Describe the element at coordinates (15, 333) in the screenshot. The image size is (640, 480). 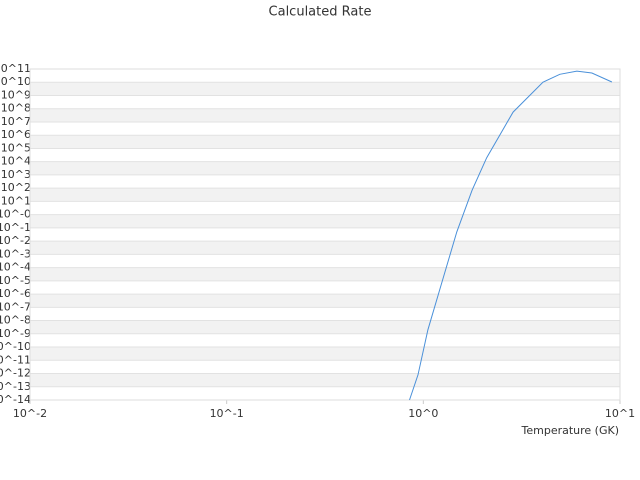
I see `y-tick-label: 10^-9` at that location.